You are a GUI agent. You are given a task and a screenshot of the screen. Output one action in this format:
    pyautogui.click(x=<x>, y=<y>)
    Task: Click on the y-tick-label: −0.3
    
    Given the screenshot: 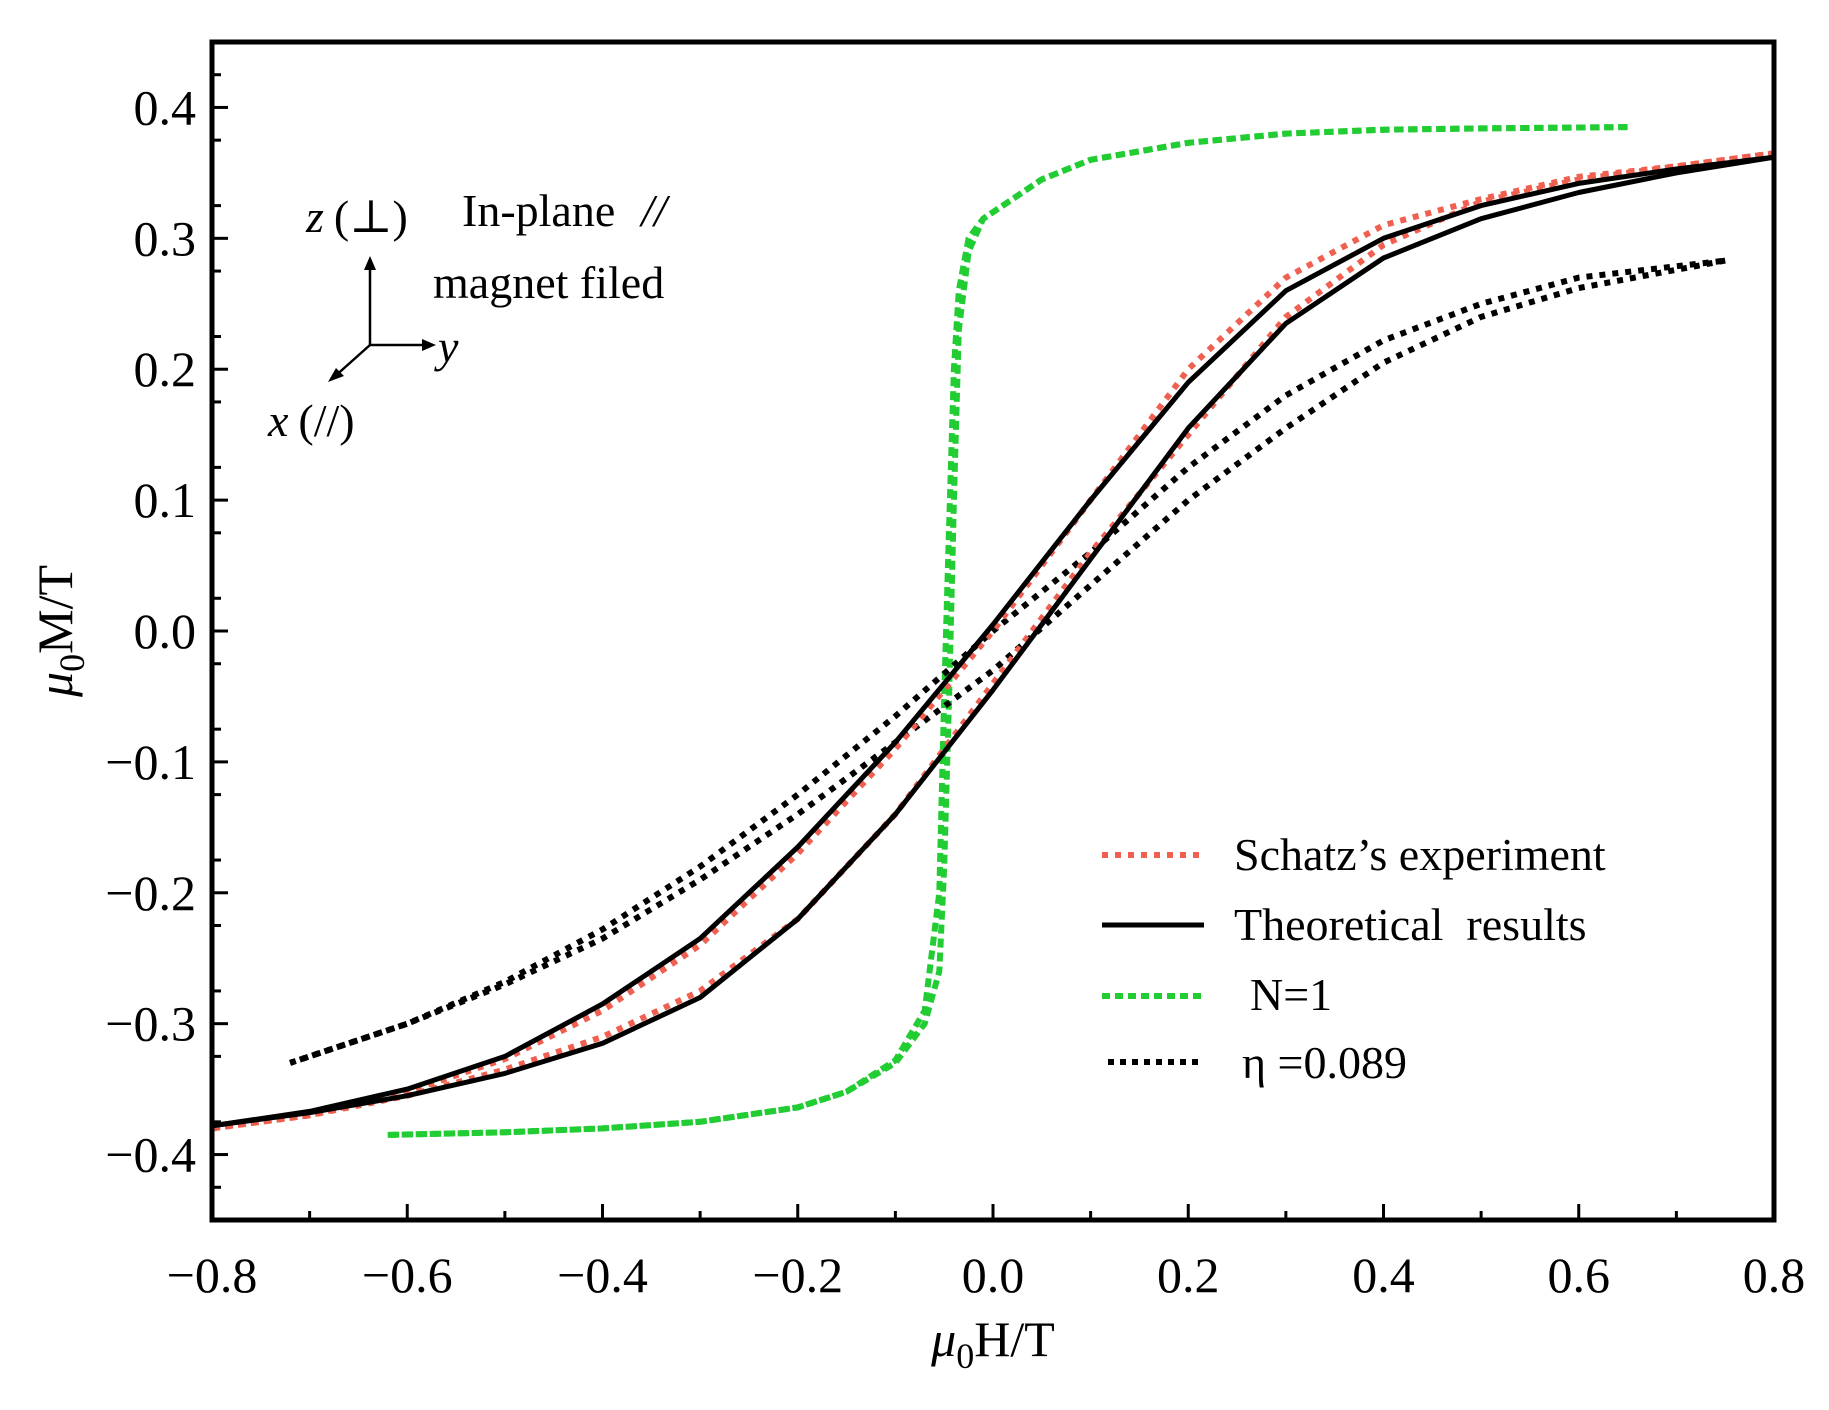 What is the action you would take?
    pyautogui.click(x=150, y=1024)
    